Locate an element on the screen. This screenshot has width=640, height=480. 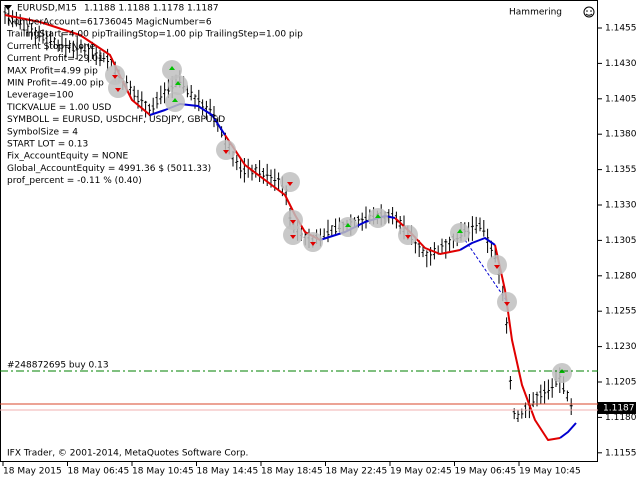
y-tick-label: 1.1230 is located at coordinates (621, 347).